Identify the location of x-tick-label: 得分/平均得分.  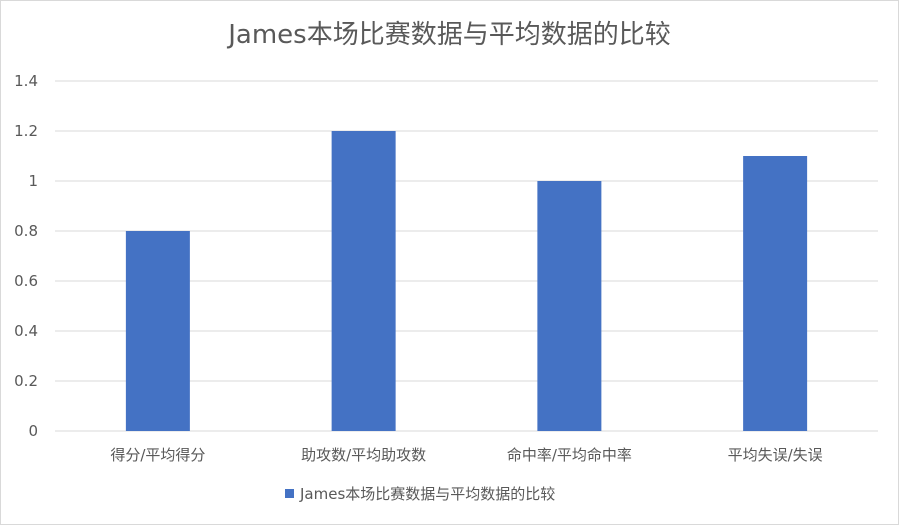
(157, 455).